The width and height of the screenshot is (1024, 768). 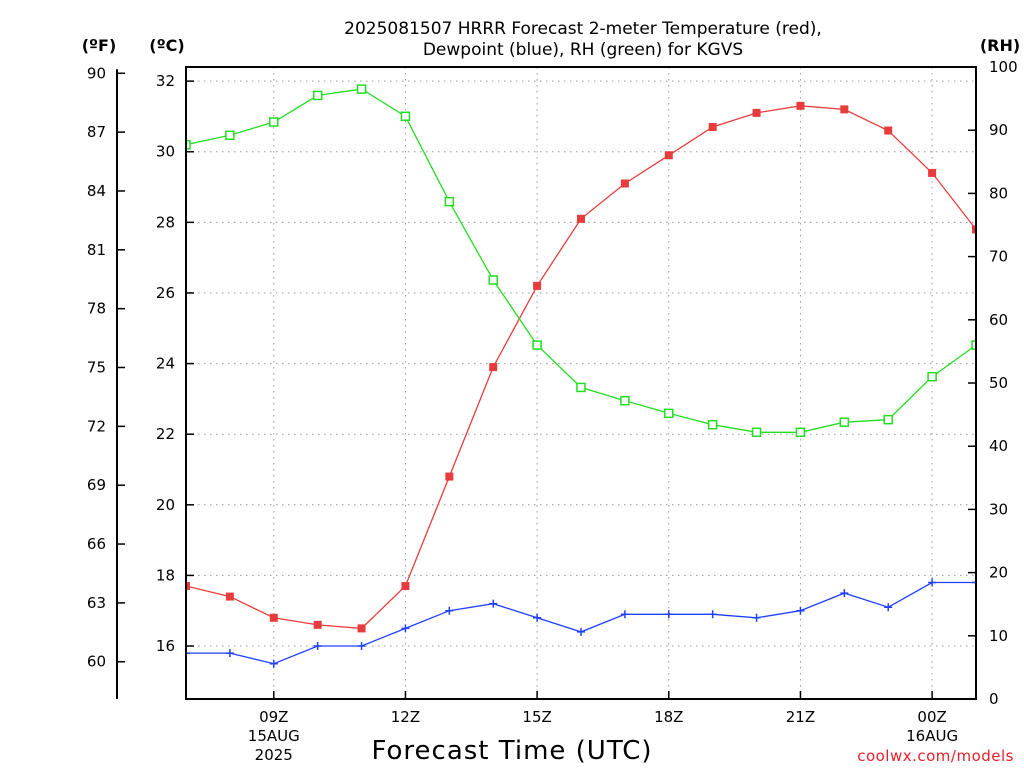 What do you see at coordinates (96, 191) in the screenshot?
I see `fahrenheit-tick-label: 84` at bounding box center [96, 191].